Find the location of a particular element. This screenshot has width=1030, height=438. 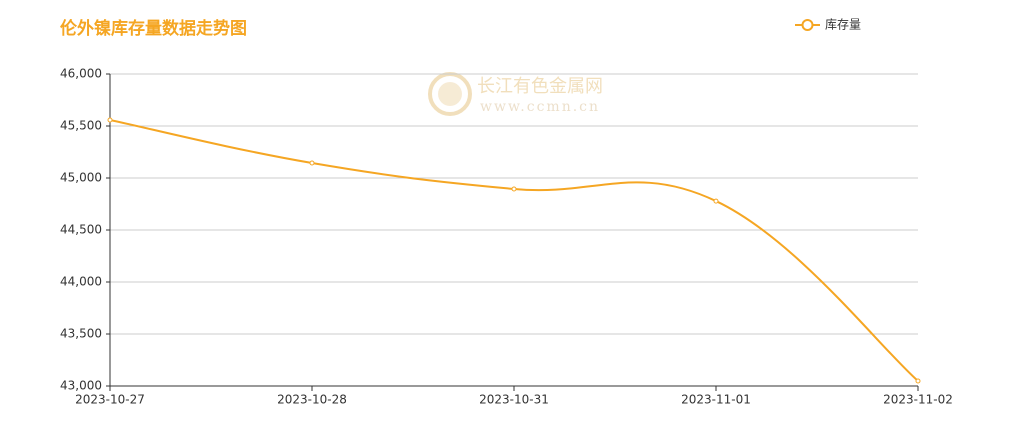

y-tick-label: 44,500 is located at coordinates (81, 230).